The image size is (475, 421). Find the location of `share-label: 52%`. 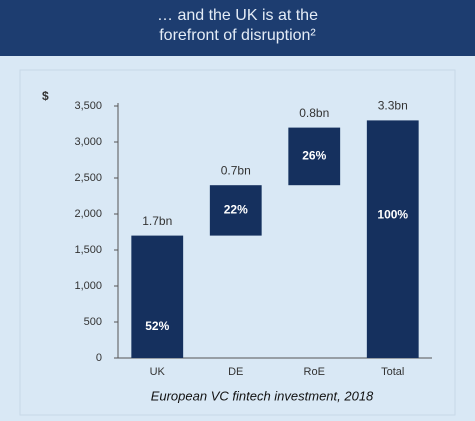

share-label: 52% is located at coordinates (157, 326).